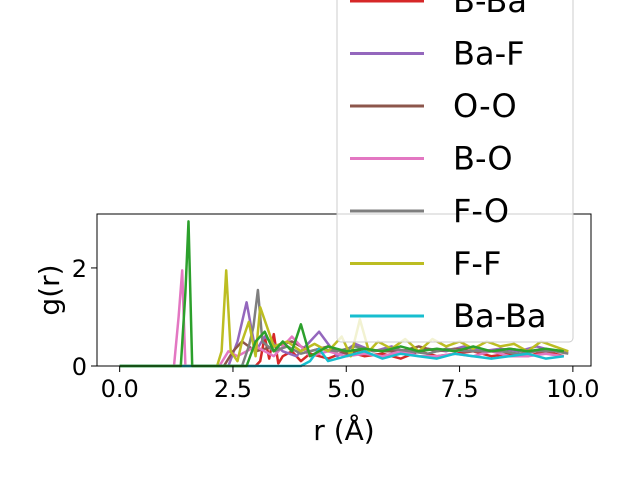  I want to click on legend-label-b-ba: B-Ba, so click(490, 10).